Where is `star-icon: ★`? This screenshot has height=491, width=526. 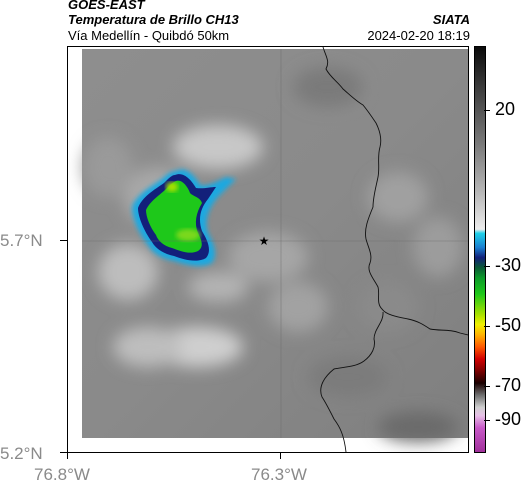
star-icon: ★ is located at coordinates (264, 241).